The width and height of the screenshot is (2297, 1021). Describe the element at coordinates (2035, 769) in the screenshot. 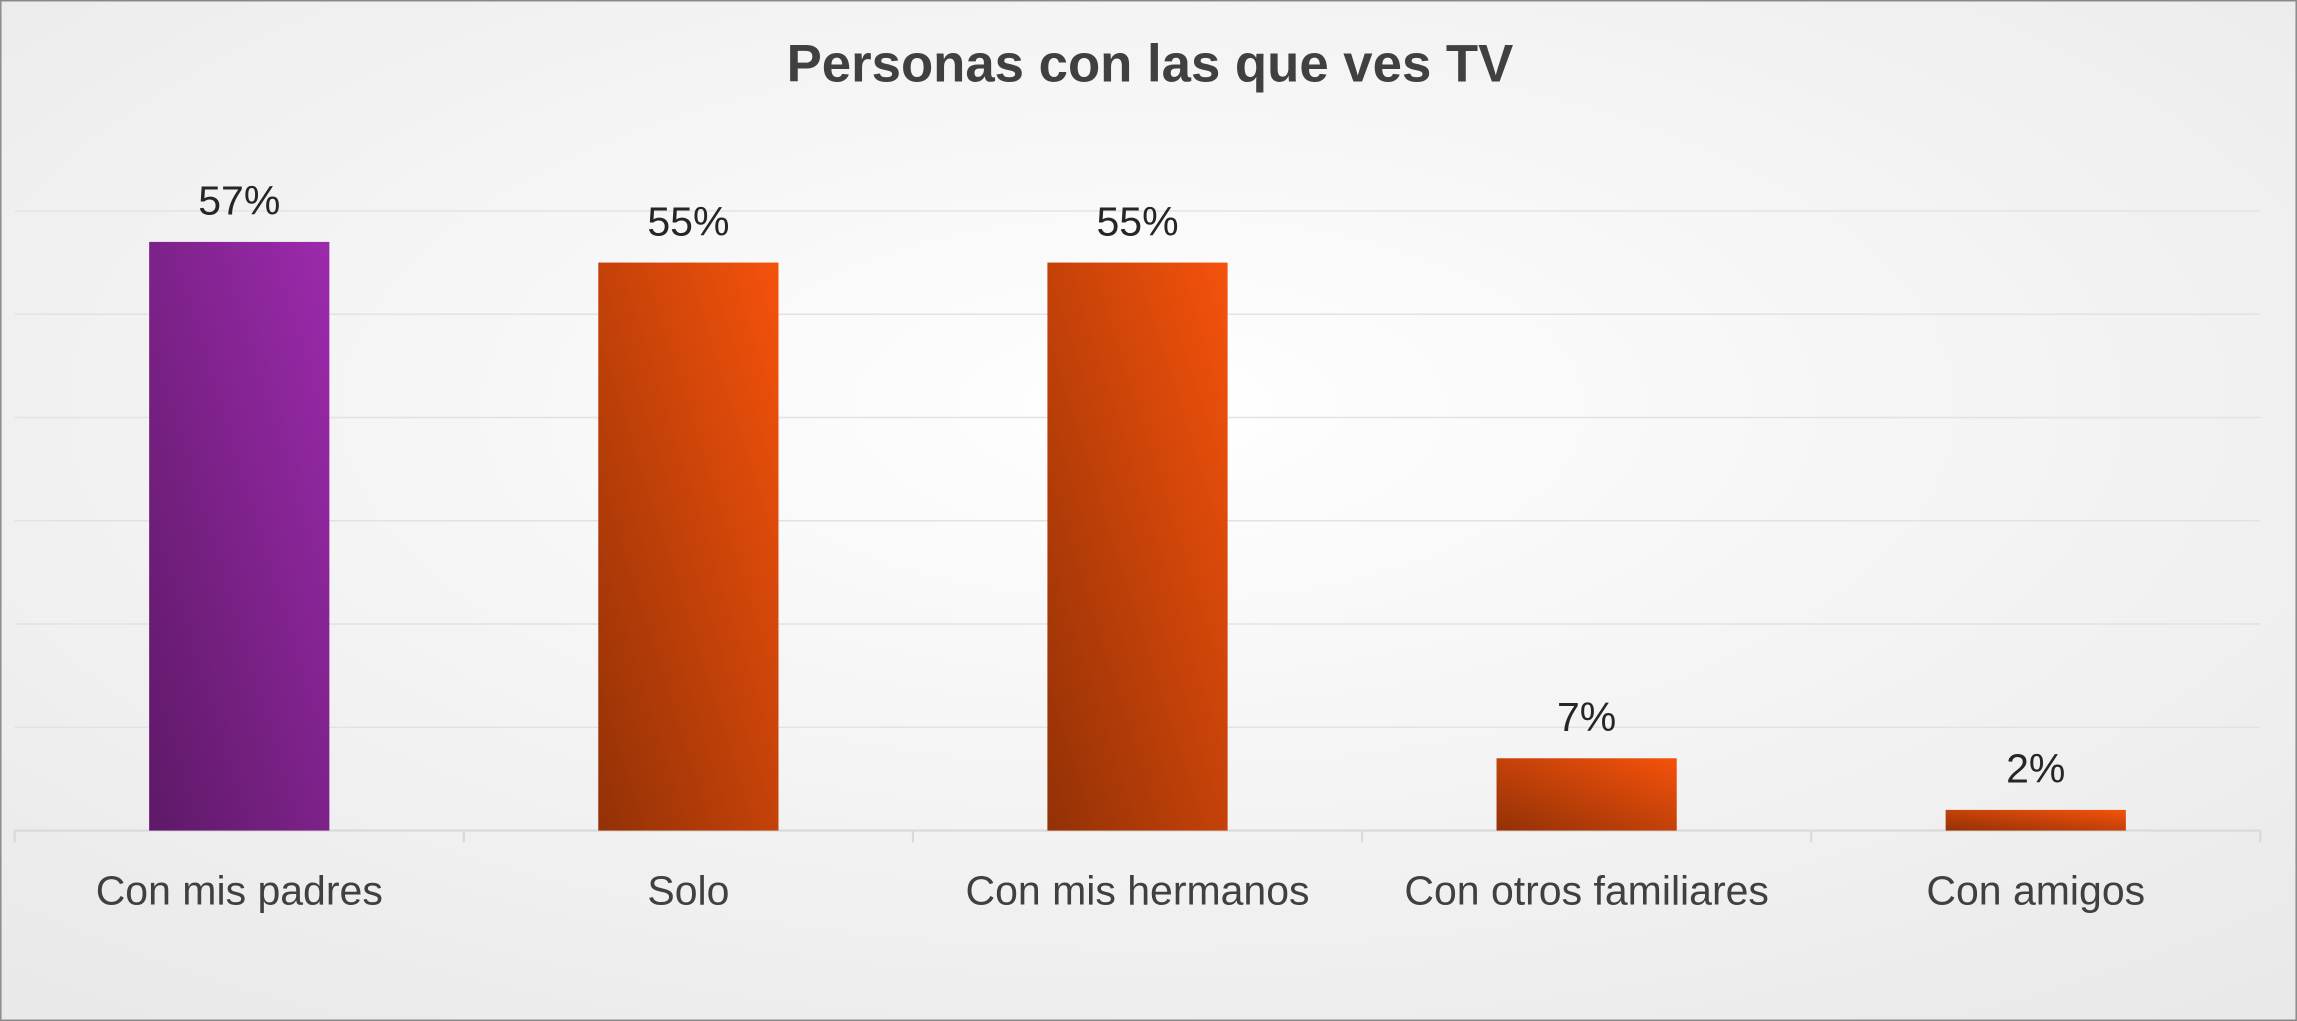

I see `value-label: 2%` at that location.